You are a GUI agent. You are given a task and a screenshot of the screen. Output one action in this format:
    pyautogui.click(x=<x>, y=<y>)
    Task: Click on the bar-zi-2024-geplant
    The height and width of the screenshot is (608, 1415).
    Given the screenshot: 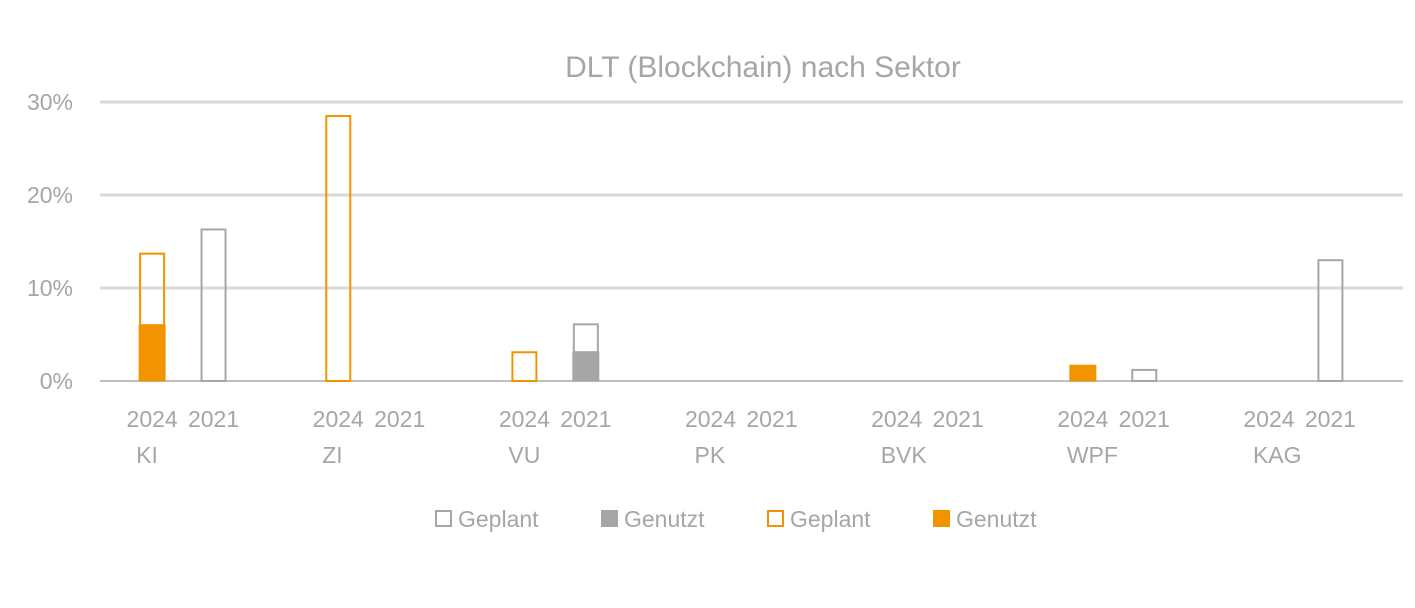 What is the action you would take?
    pyautogui.click(x=338, y=249)
    